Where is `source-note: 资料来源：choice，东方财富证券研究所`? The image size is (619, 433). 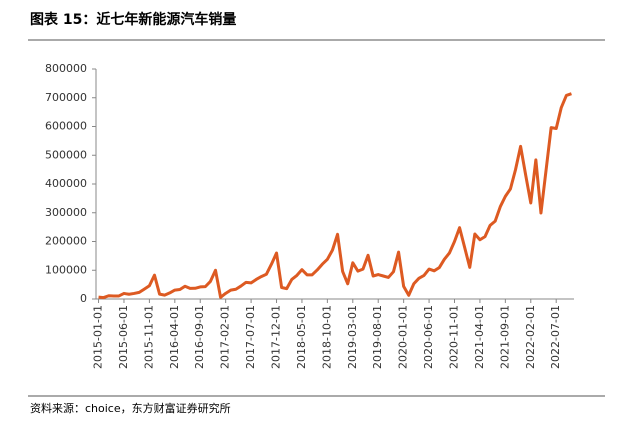
source-note: 资料来源：choice，东方财富证券研究所 is located at coordinates (130, 408).